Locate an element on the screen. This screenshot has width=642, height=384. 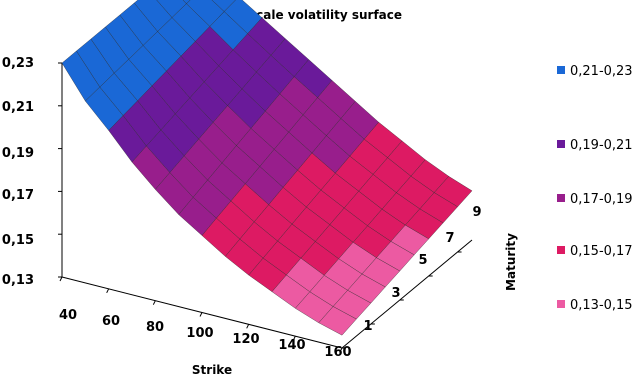
y-tick-label: 7 is located at coordinates (449, 238).